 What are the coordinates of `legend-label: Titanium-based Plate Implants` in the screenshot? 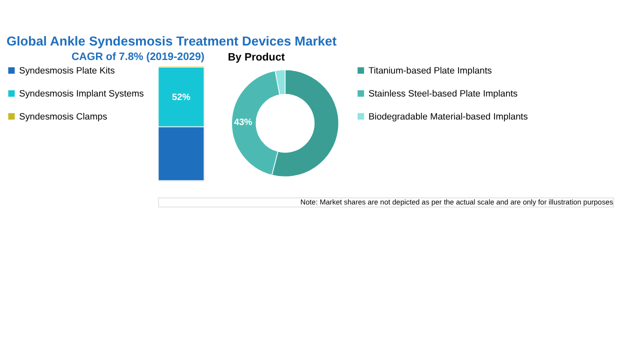 It's located at (430, 71).